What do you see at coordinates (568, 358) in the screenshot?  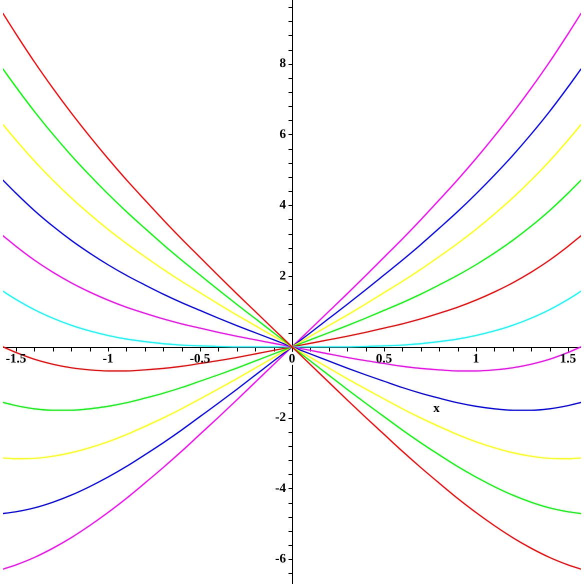 I see `x-tick-label: 1.5` at bounding box center [568, 358].